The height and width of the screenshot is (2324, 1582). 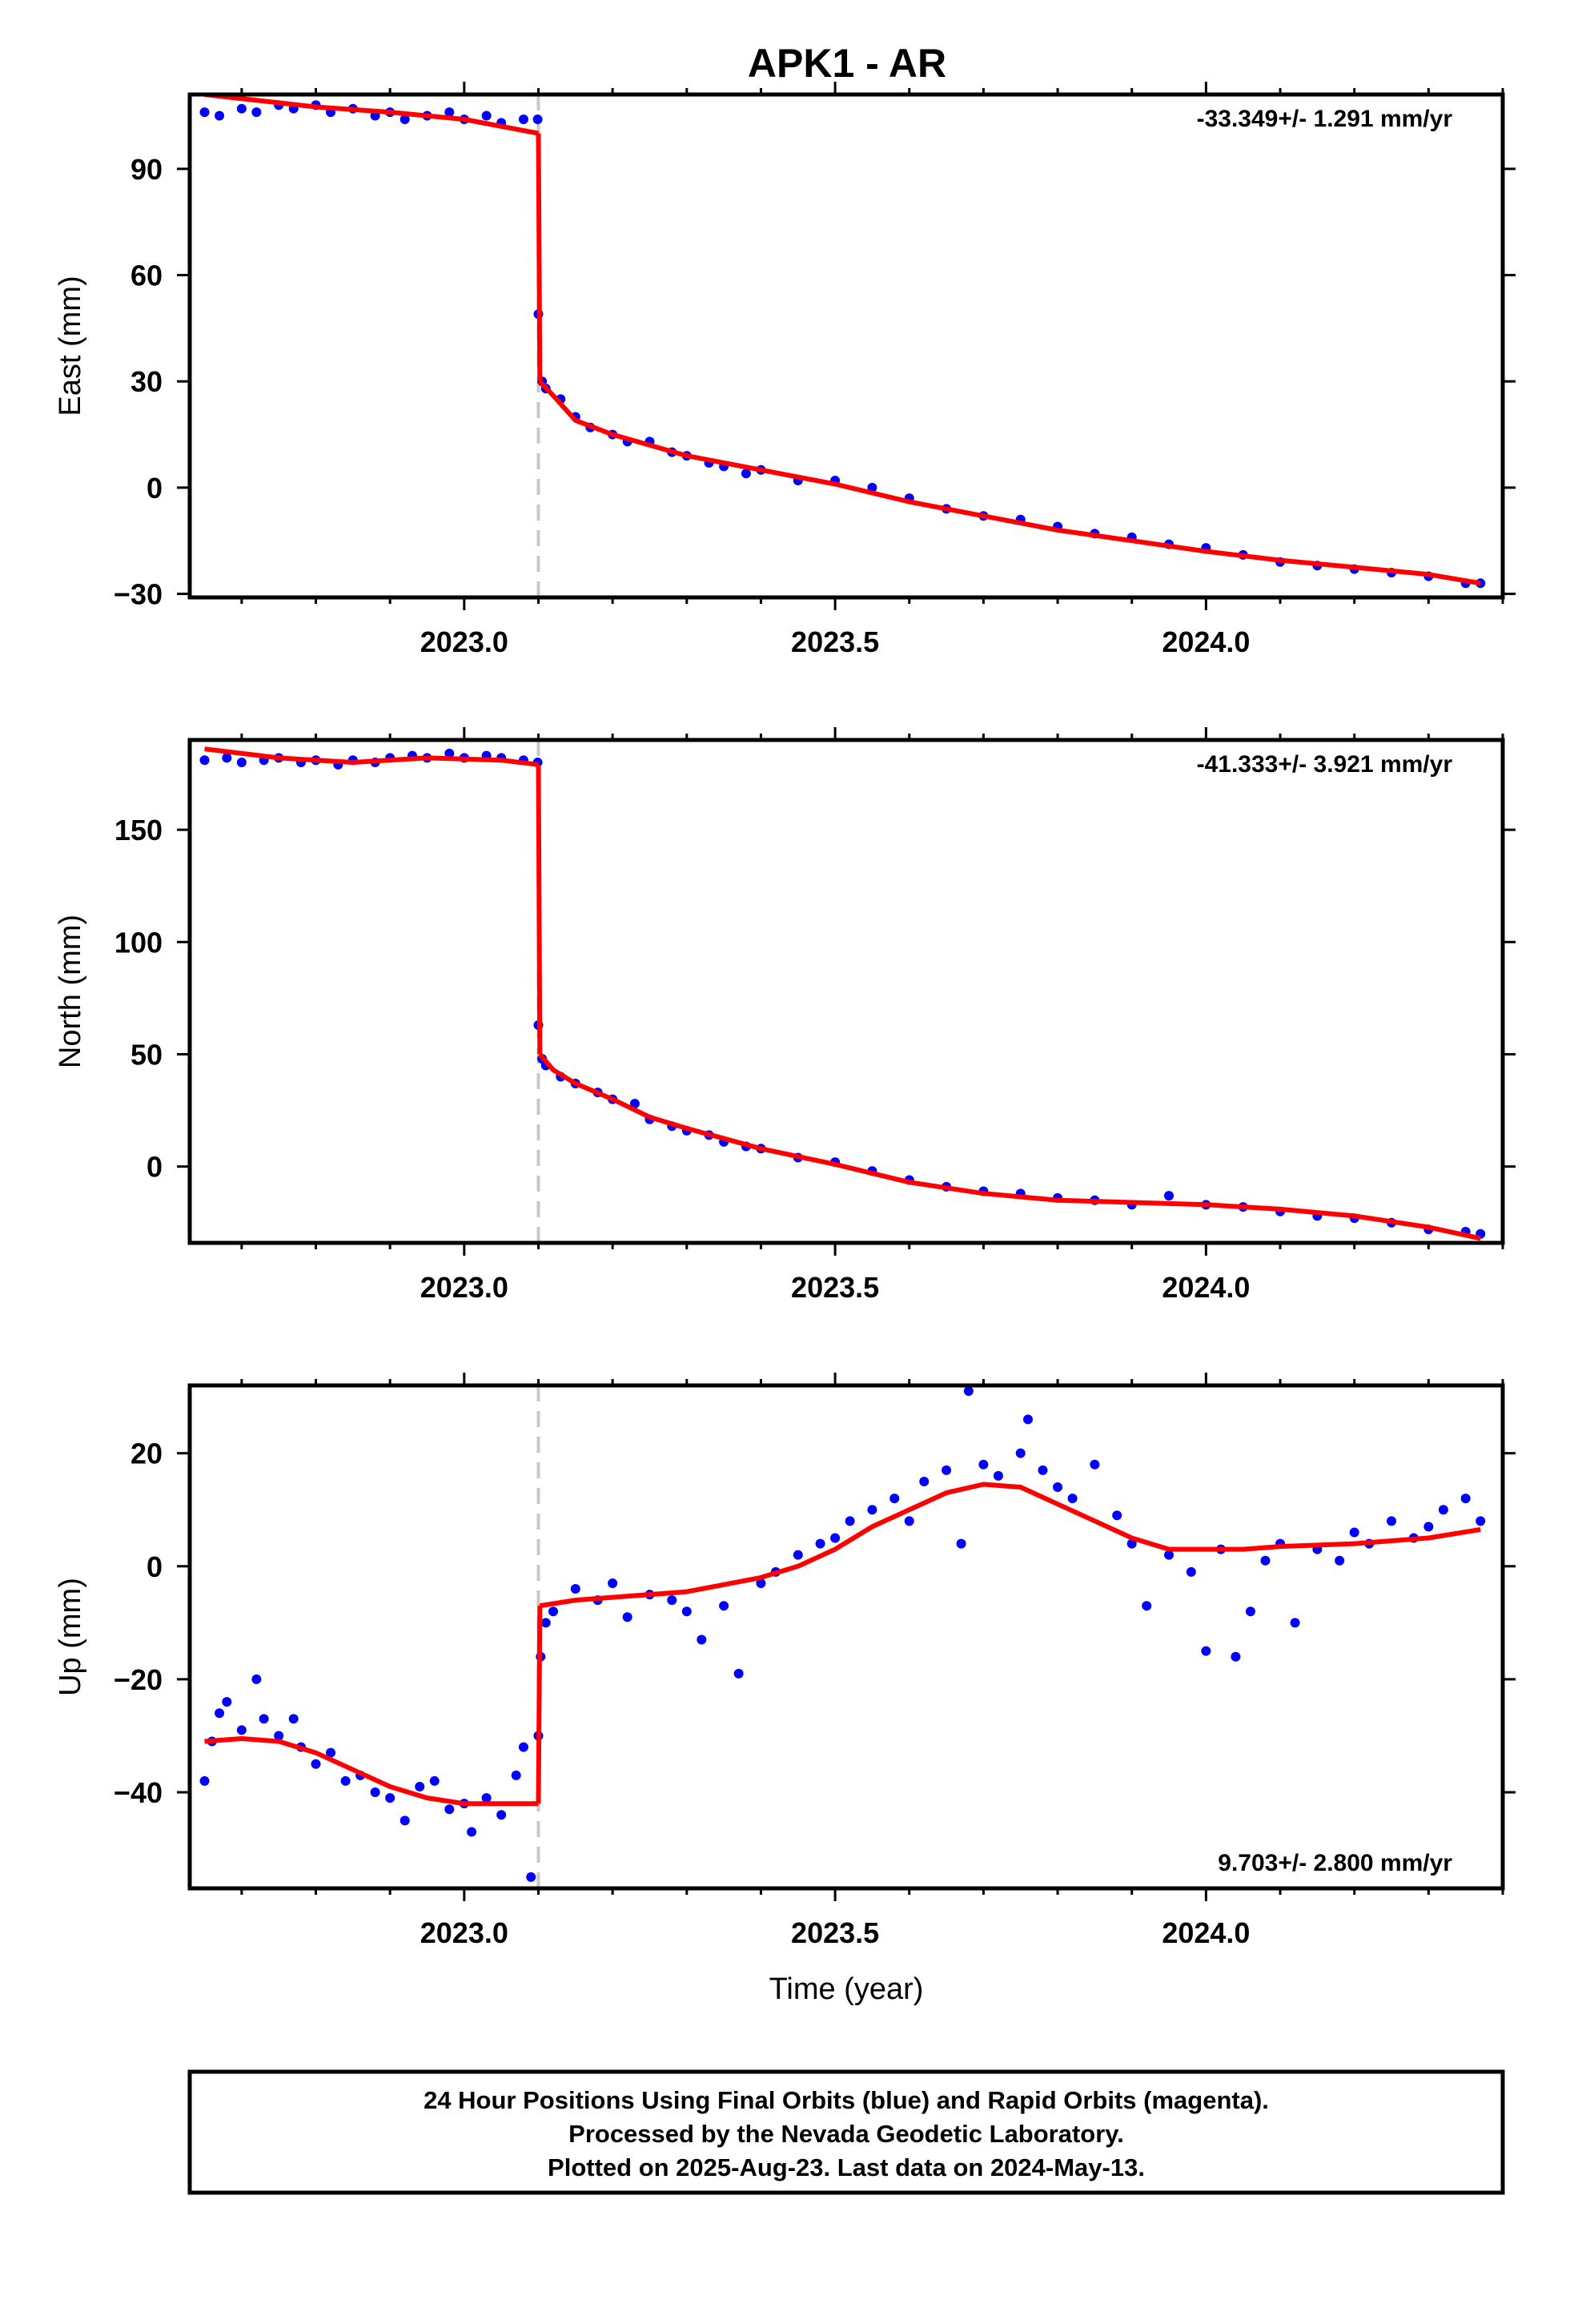 What do you see at coordinates (146, 1453) in the screenshot?
I see `up-ytick-label-3: 20` at bounding box center [146, 1453].